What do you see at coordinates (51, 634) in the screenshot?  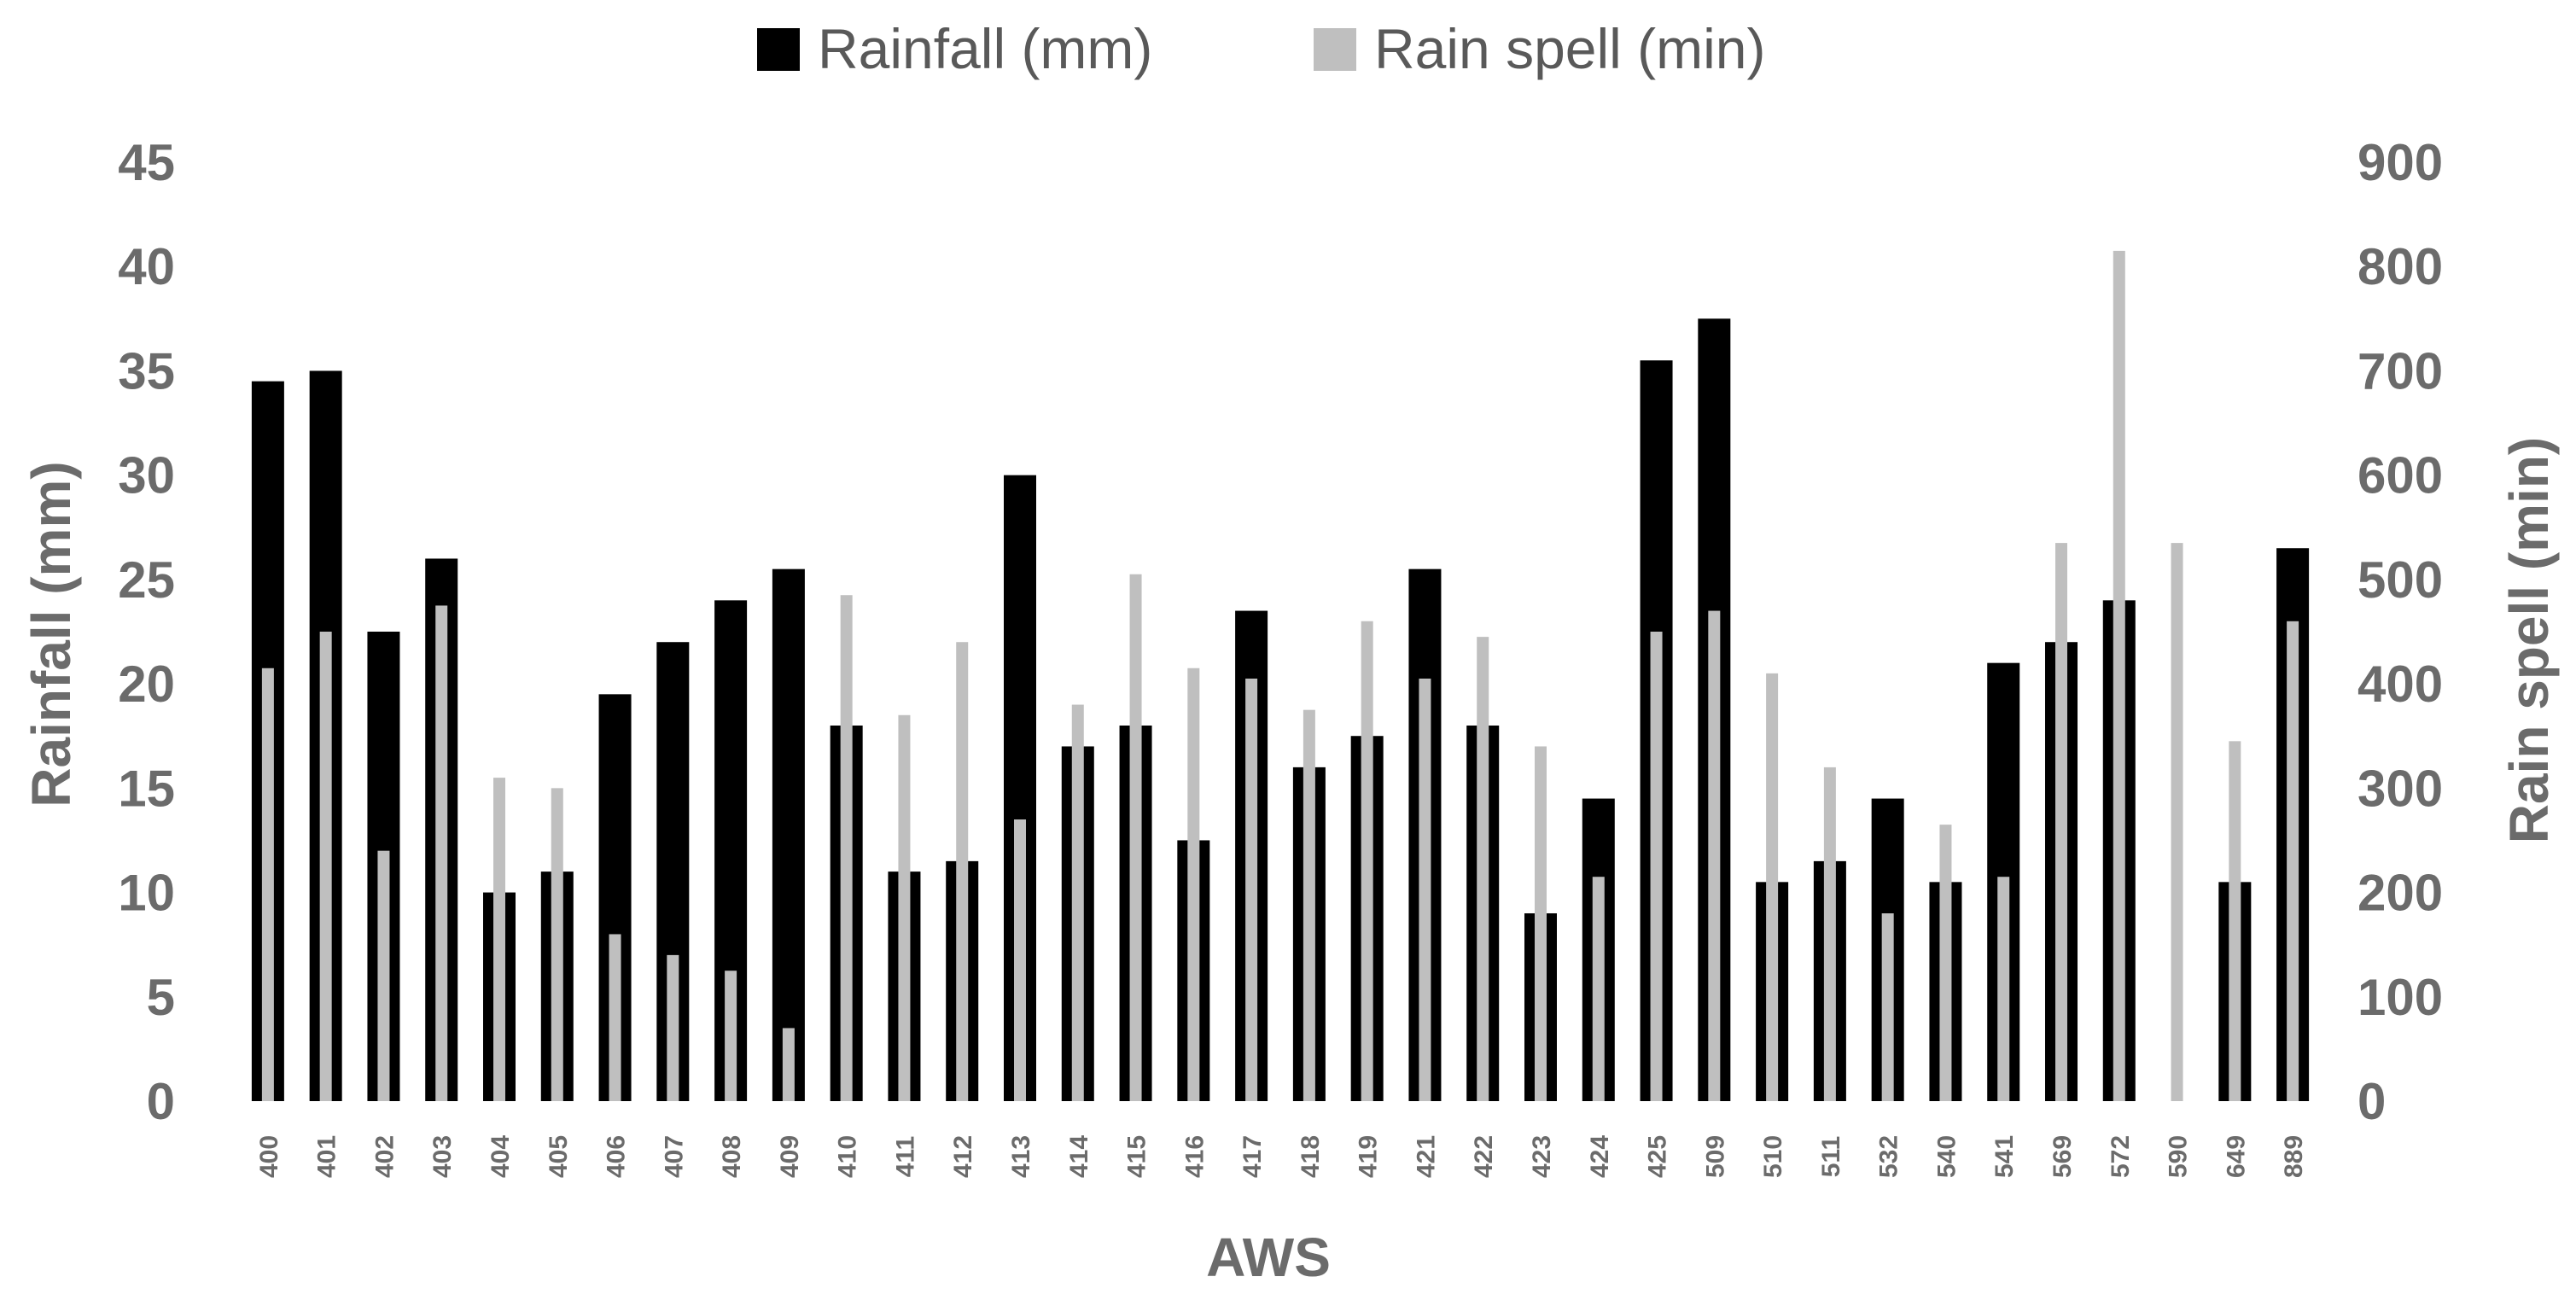 I see `y-axis-title: Rainfall (mm)` at bounding box center [51, 634].